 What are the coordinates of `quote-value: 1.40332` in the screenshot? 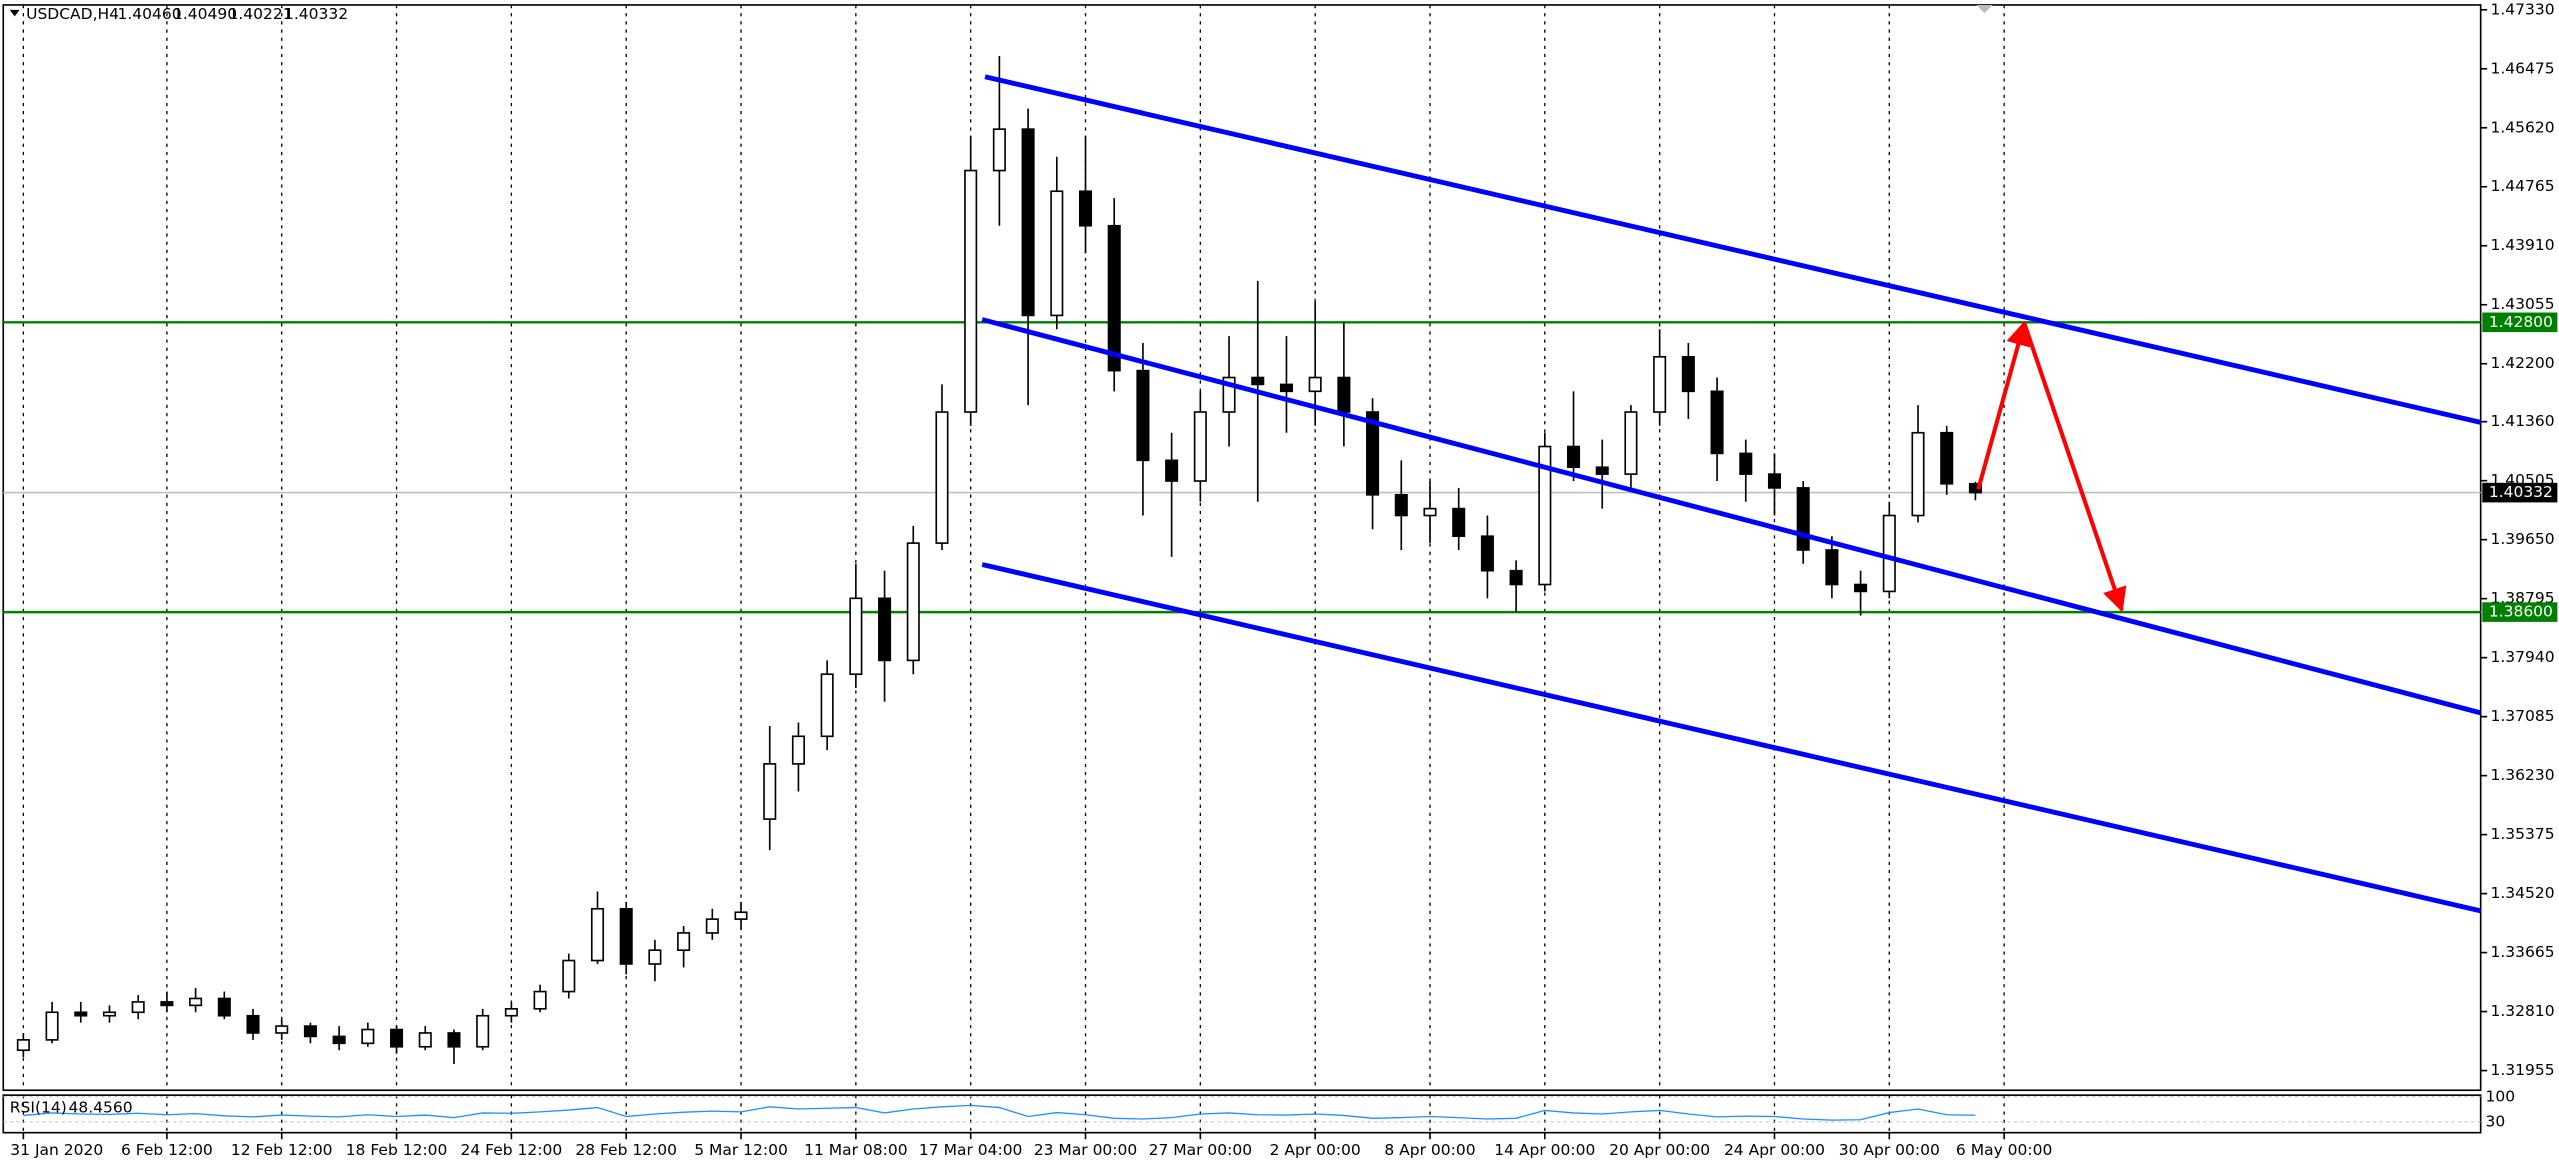 It's located at (316, 14).